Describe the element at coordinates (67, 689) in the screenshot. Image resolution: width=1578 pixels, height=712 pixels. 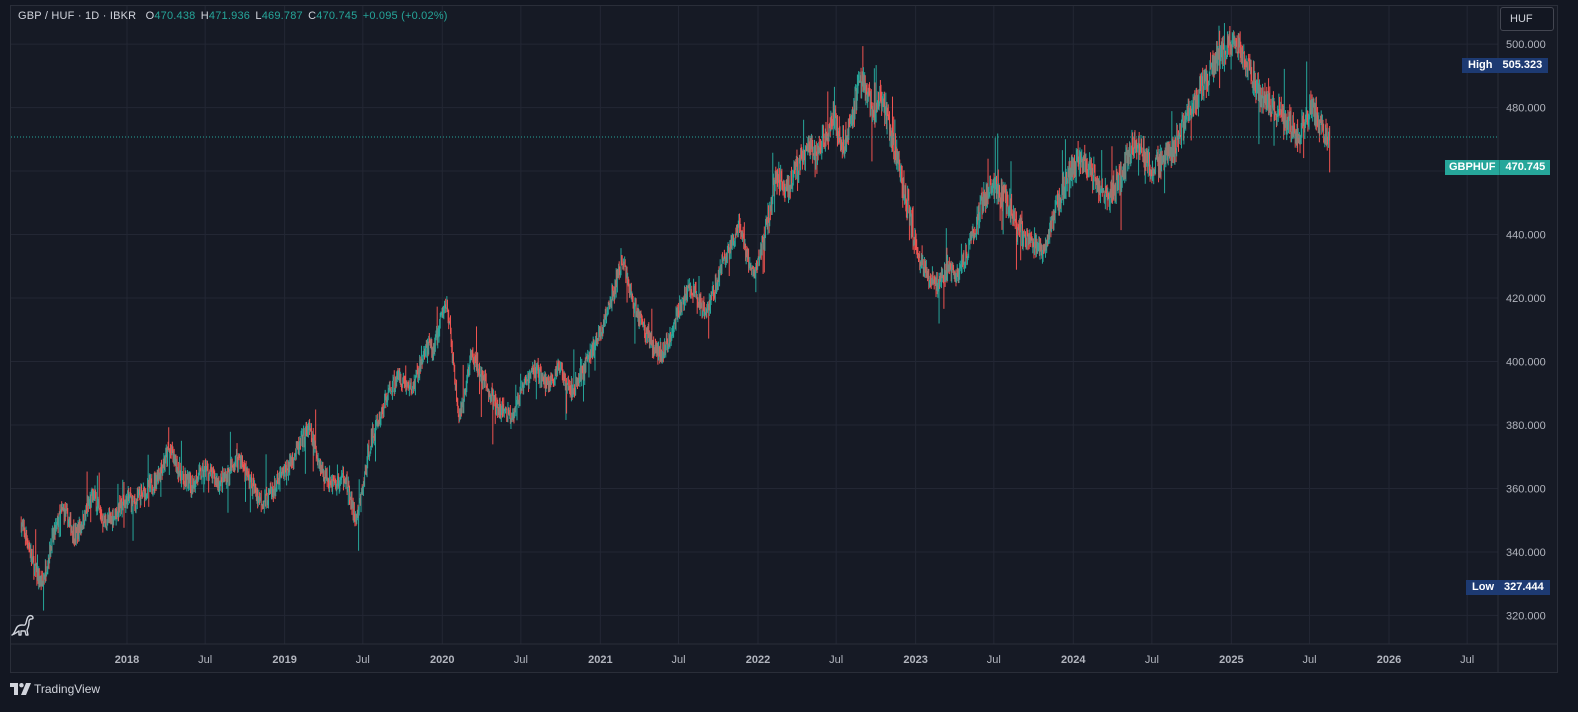
I see `brand-name: TradingView` at that location.